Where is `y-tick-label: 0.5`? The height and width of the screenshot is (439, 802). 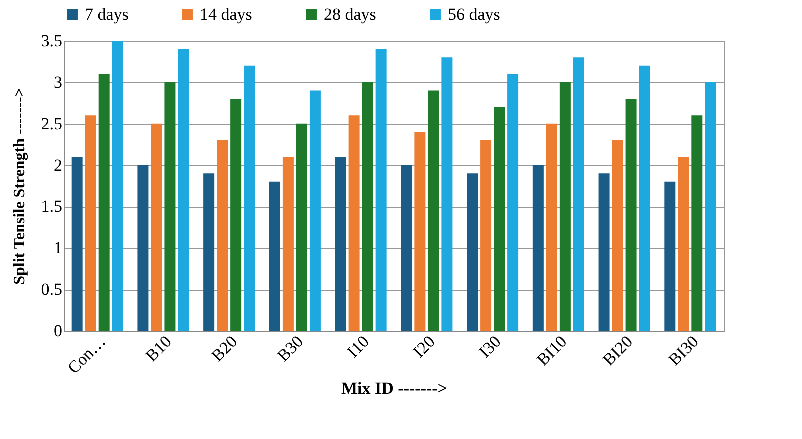 y-tick-label: 0.5 is located at coordinates (51, 290).